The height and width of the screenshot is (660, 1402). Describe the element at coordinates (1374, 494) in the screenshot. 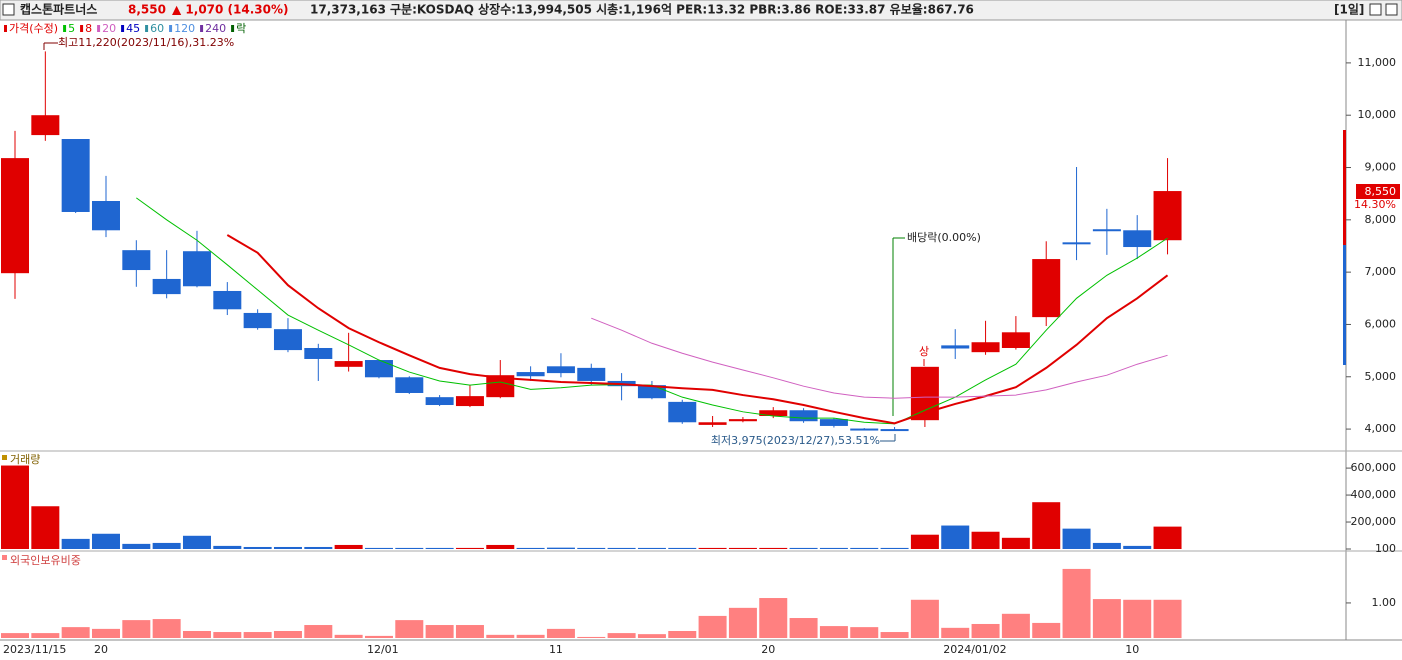

I see `y-tick-label: 400,000` at that location.